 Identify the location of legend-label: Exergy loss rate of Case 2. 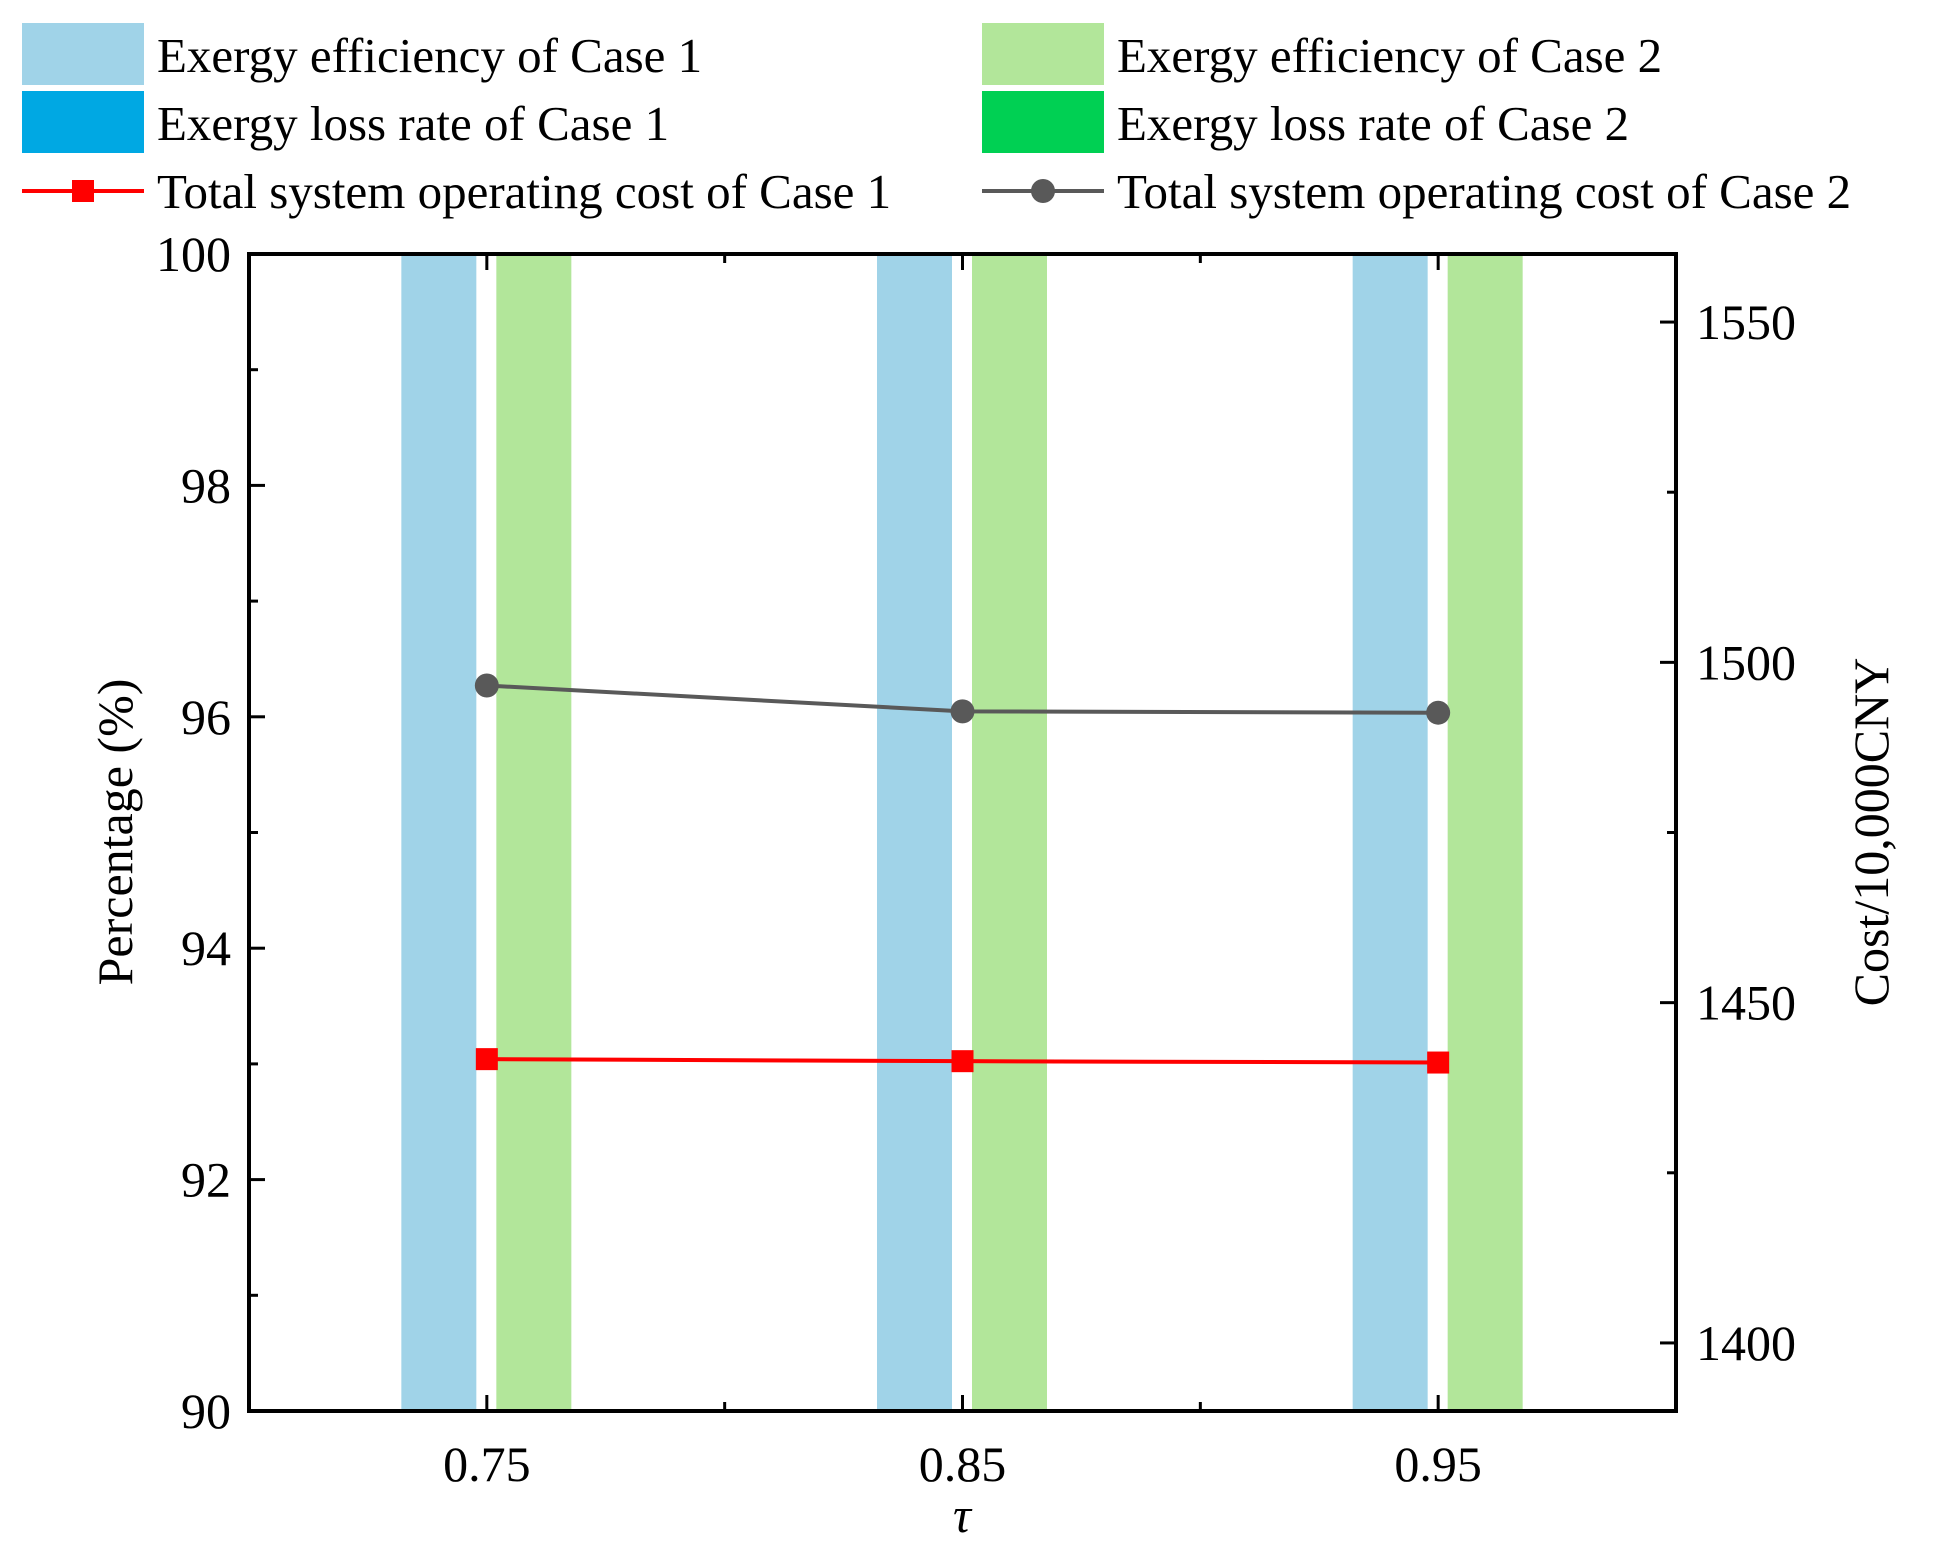
(1373, 123).